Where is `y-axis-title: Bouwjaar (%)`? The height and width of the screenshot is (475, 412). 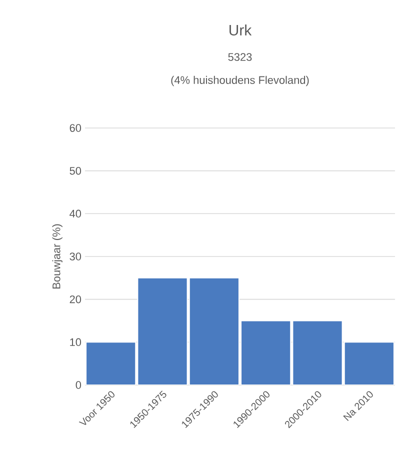 y-axis-title: Bouwjaar (%) is located at coordinates (57, 256).